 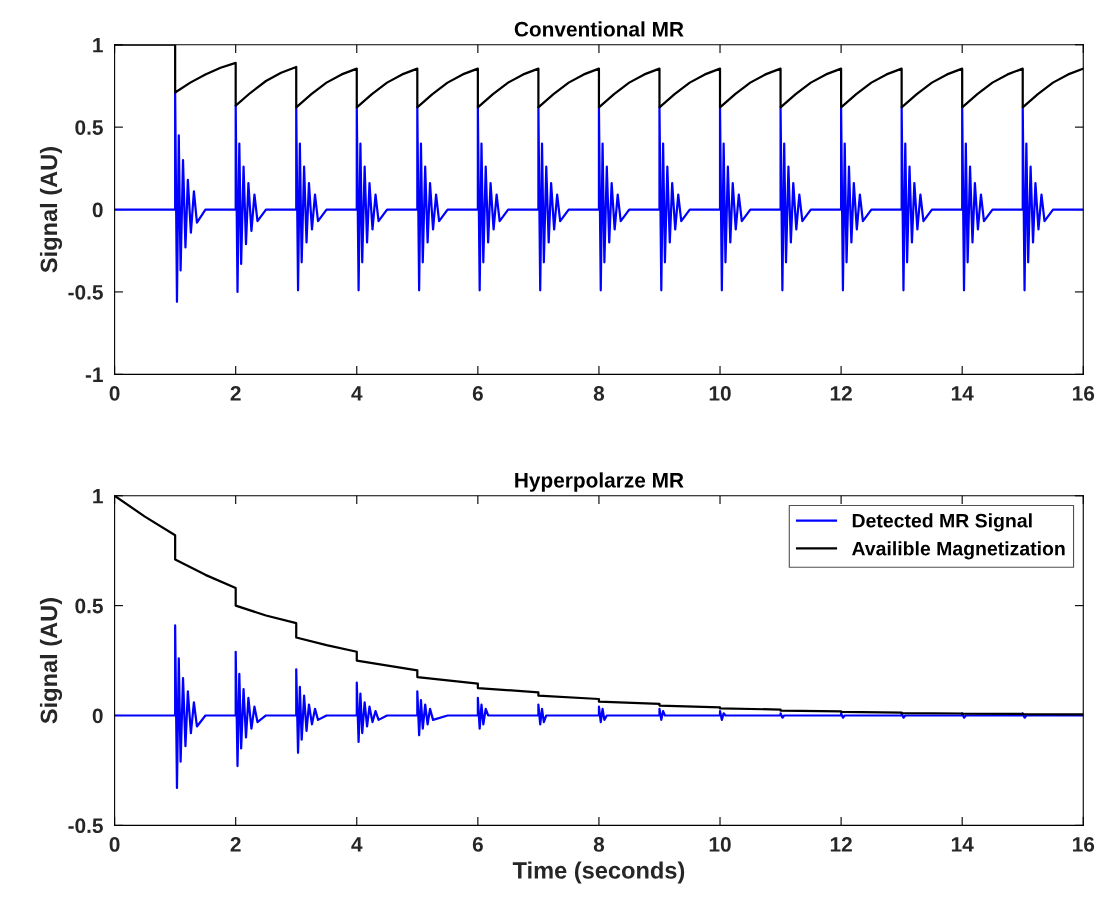 I want to click on legend-label: Detected MR Signal, so click(x=942, y=522).